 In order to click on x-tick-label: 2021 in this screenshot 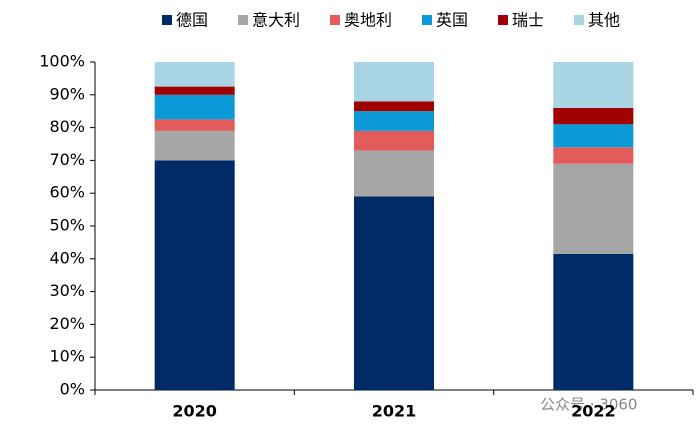, I will do `click(394, 411)`.